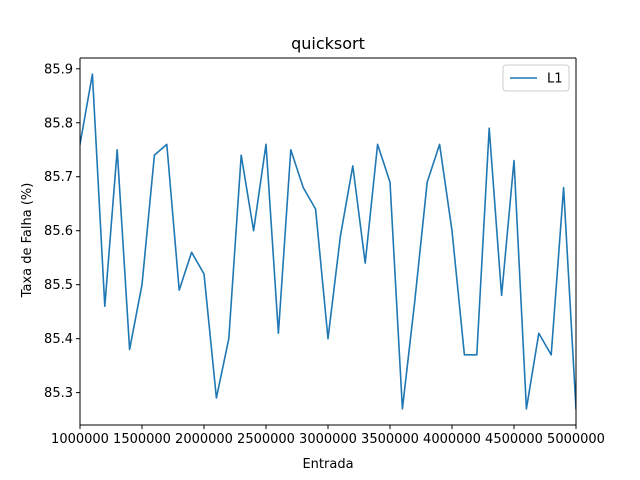  Describe the element at coordinates (58, 339) in the screenshot. I see `y-tick-label: 85.4` at that location.